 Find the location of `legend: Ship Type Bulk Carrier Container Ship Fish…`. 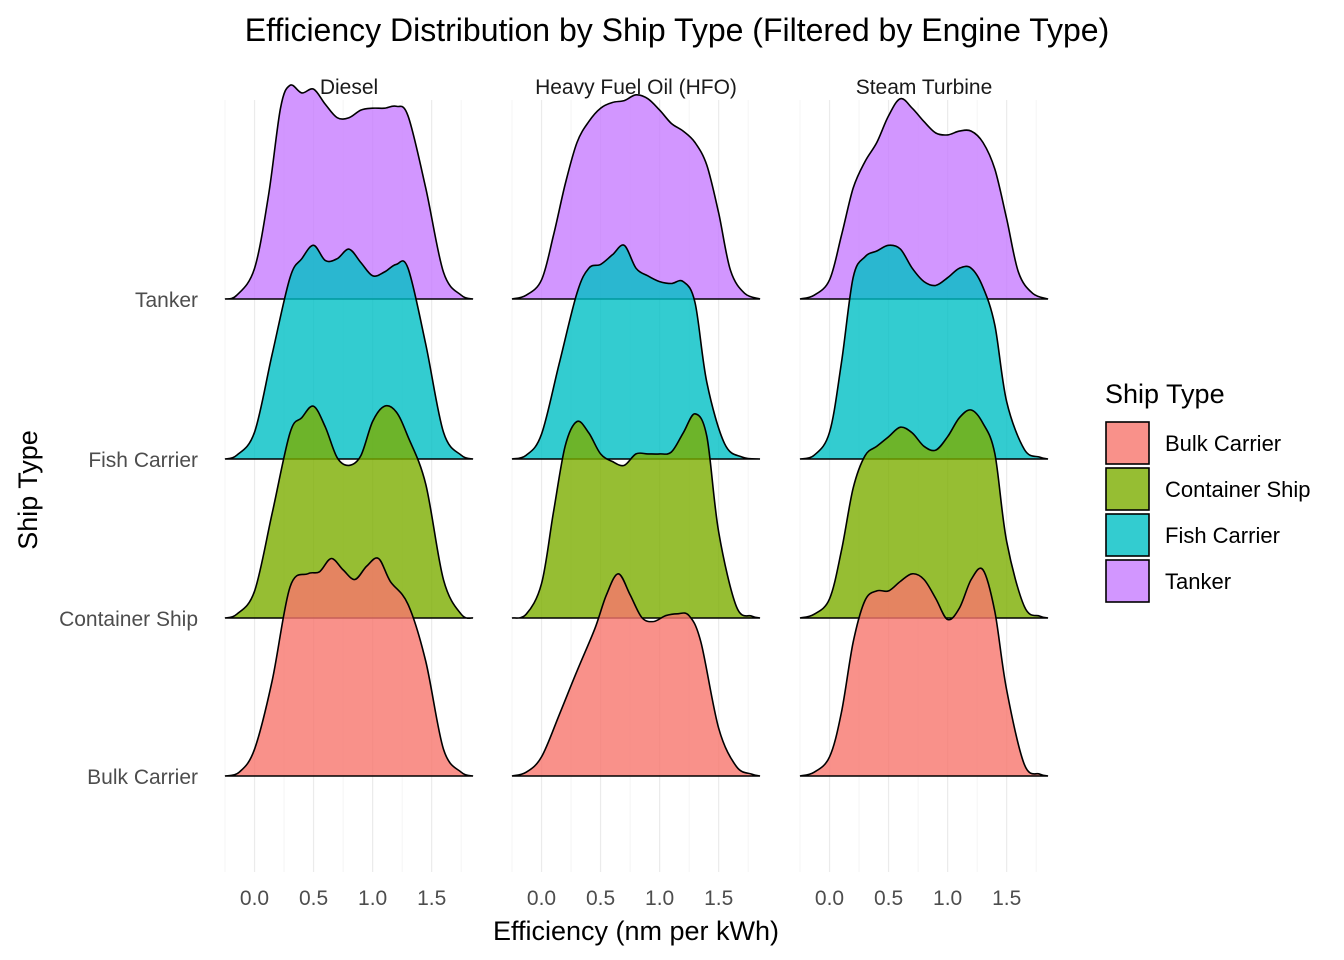

legend: Ship Type Bulk Carrier Container Ship Fish… is located at coordinates (1208, 491).